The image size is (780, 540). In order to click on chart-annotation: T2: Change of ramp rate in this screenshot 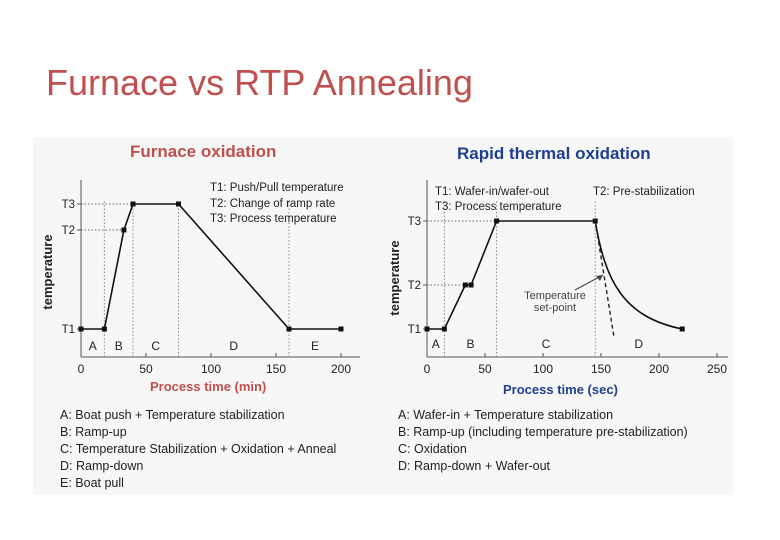, I will do `click(272, 204)`.